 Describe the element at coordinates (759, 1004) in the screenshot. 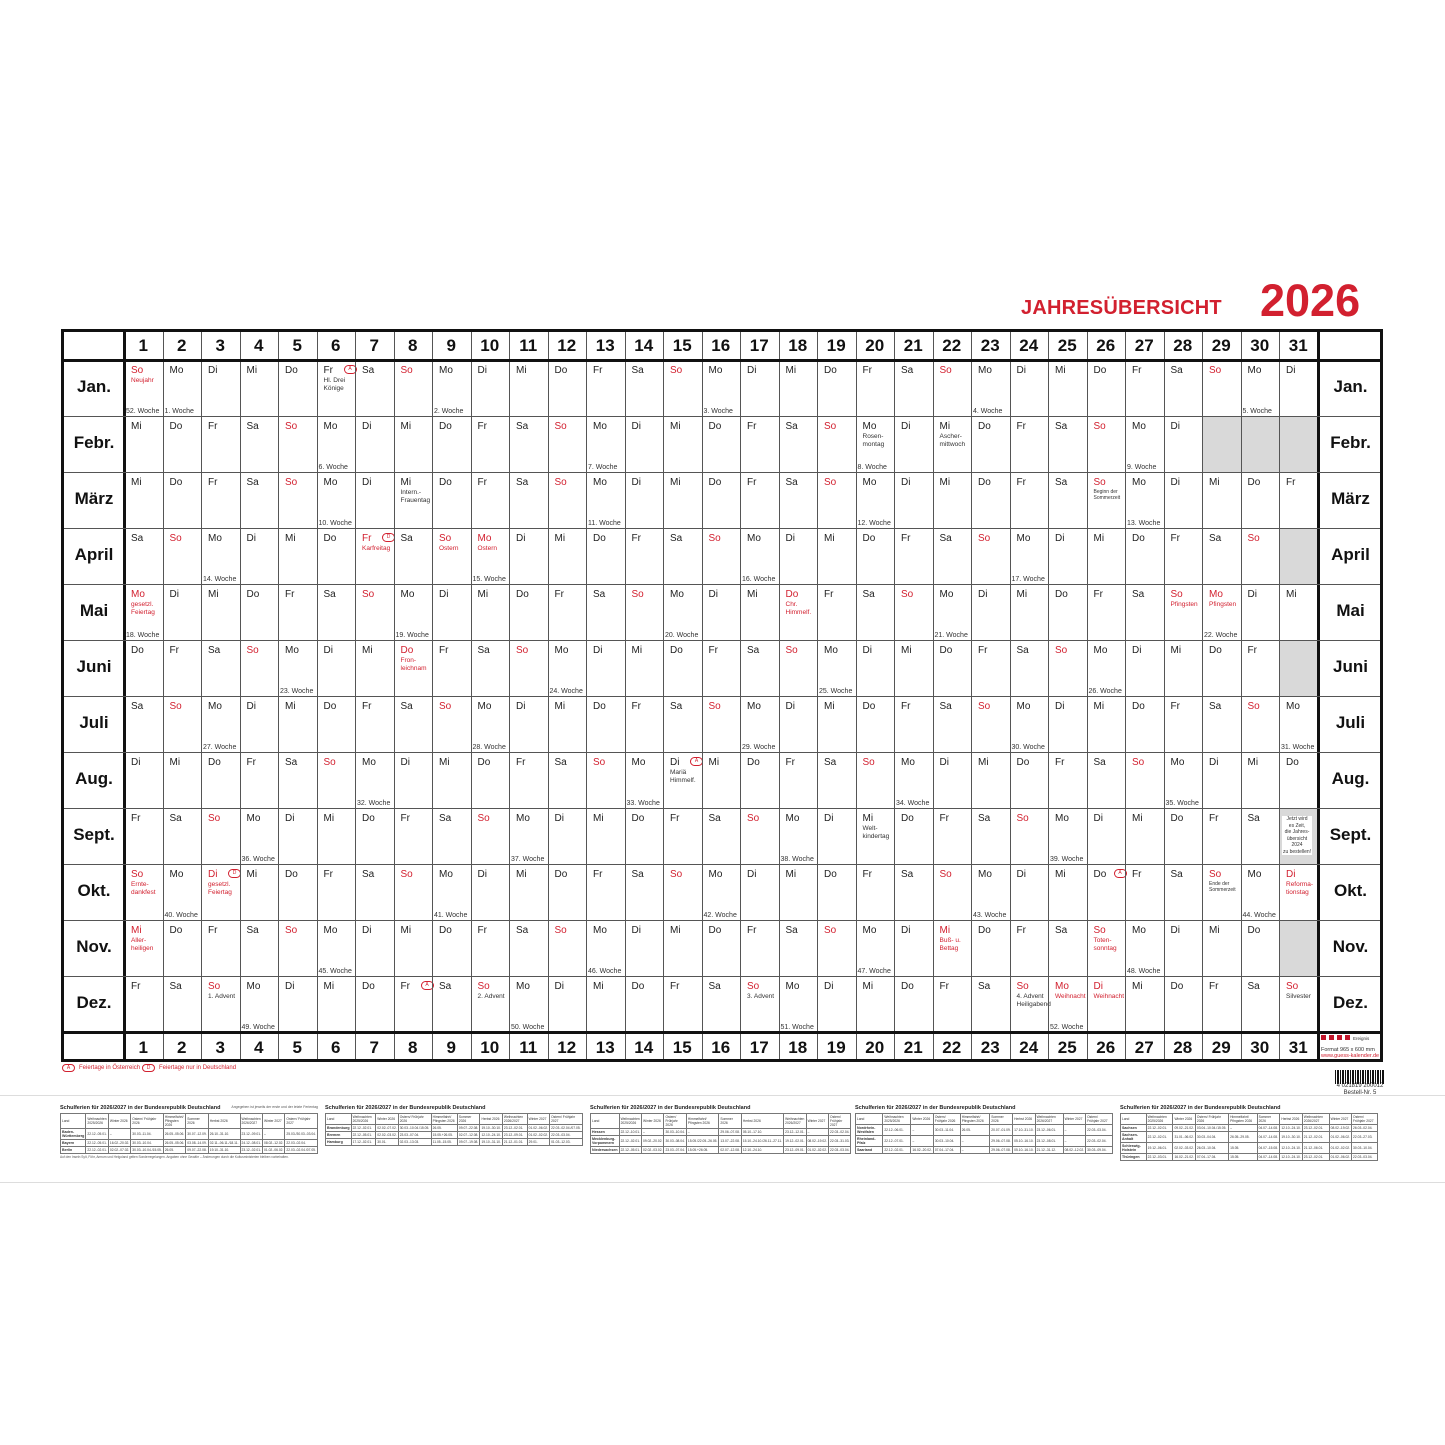

I see `day-cell: So 3. Advent` at that location.